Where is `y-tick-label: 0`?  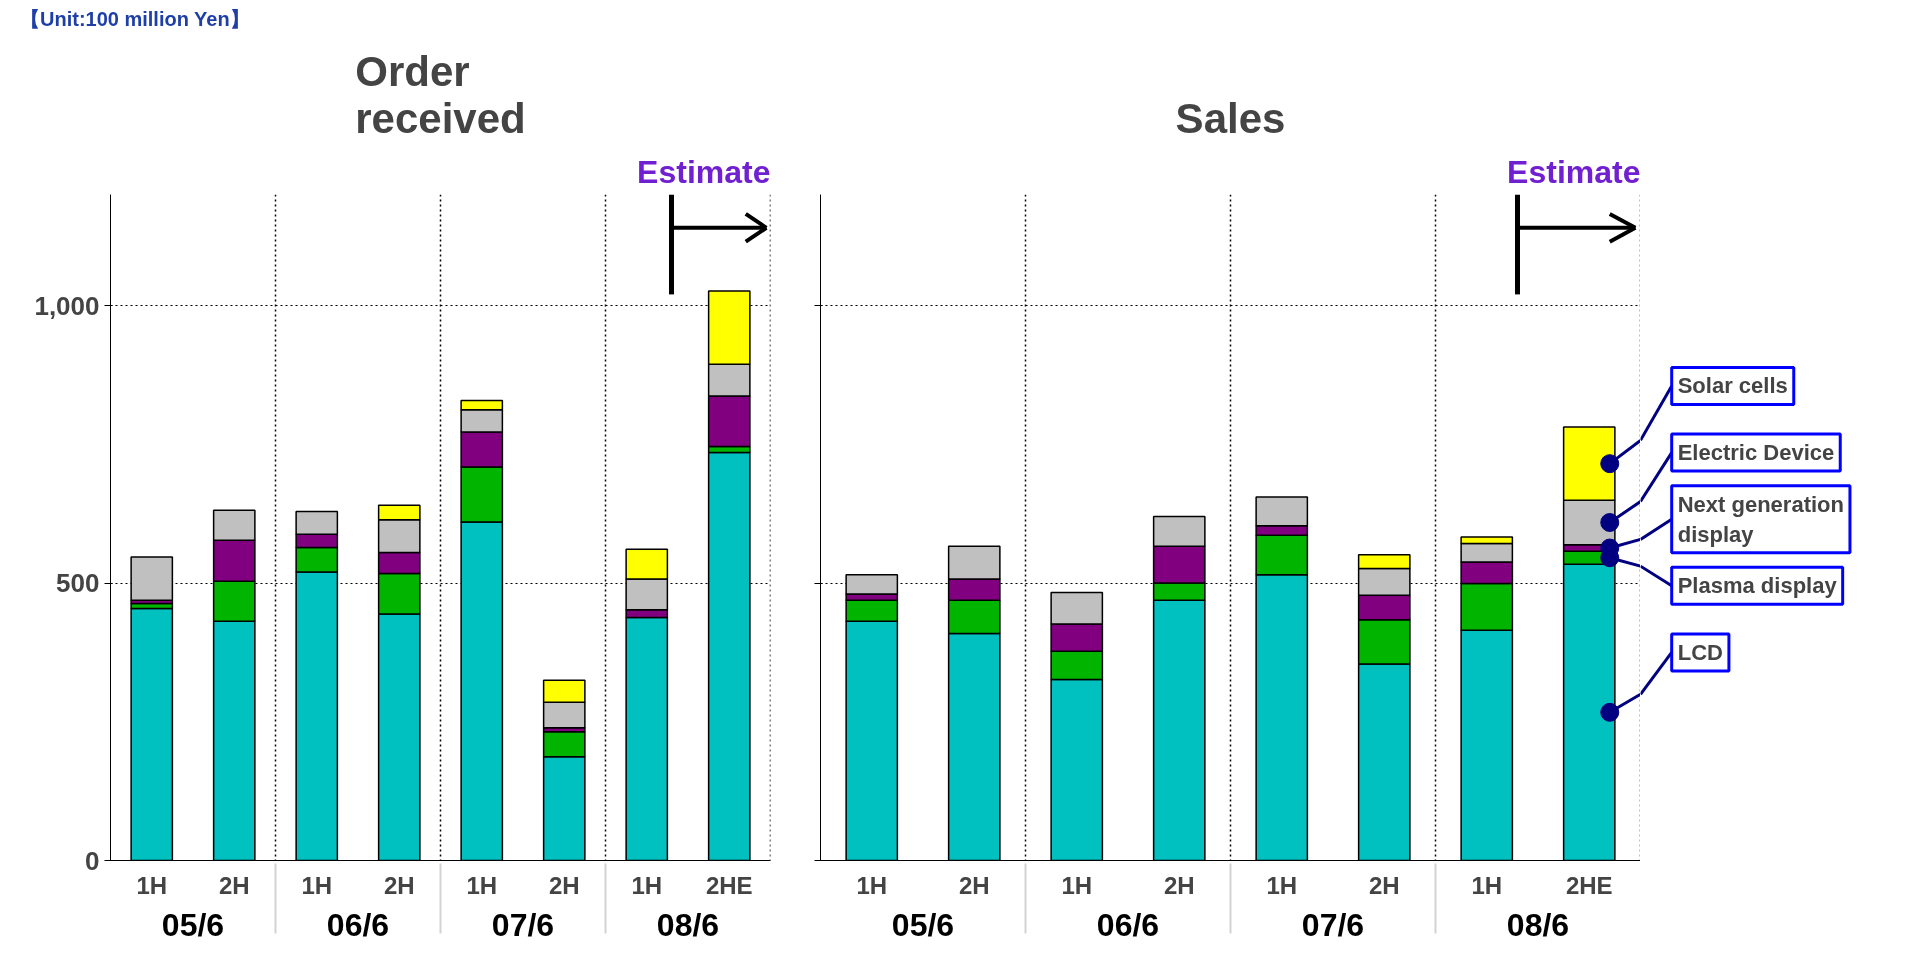 y-tick-label: 0 is located at coordinates (92, 860).